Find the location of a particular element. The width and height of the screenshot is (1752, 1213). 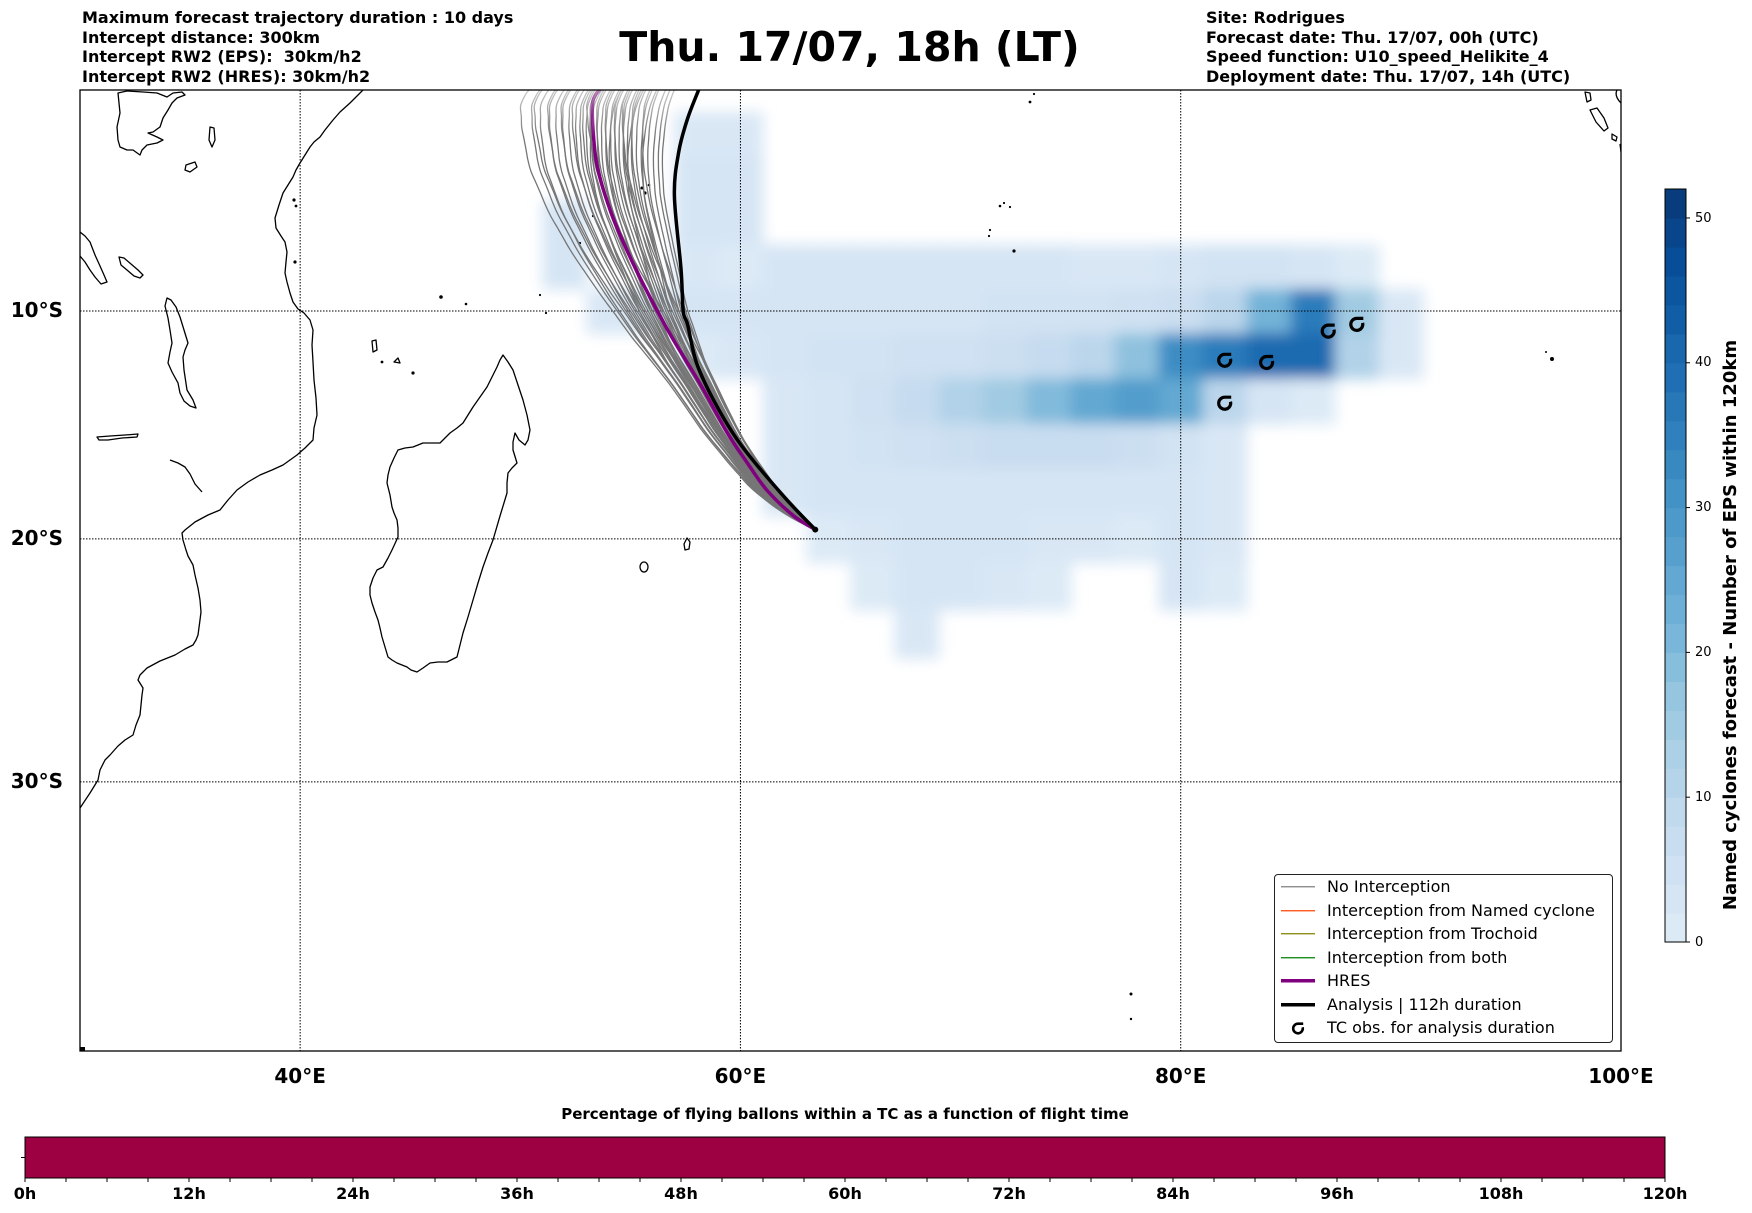

legend-label: No Interception is located at coordinates (1389, 887).